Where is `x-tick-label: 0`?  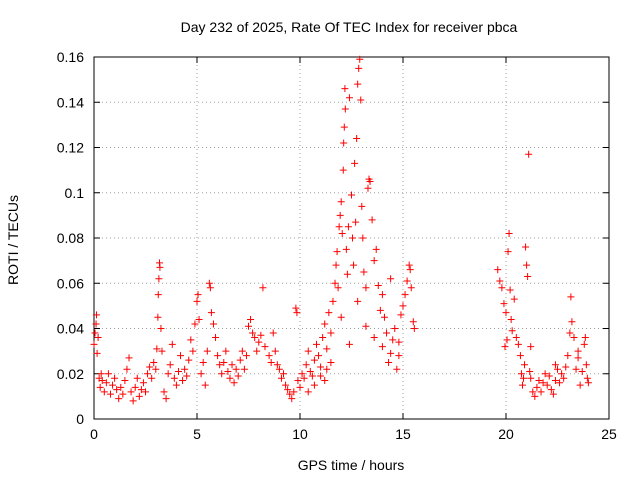 x-tick-label: 0 is located at coordinates (94, 434).